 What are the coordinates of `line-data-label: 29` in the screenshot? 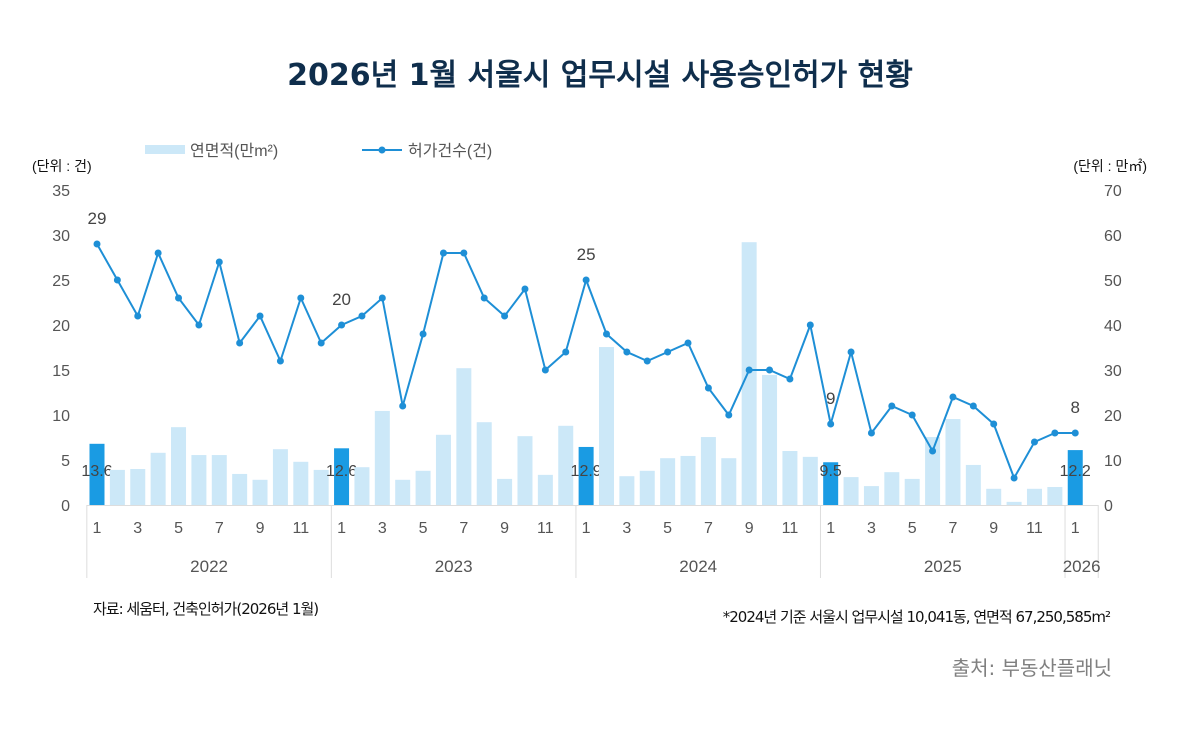 It's located at (97, 218).